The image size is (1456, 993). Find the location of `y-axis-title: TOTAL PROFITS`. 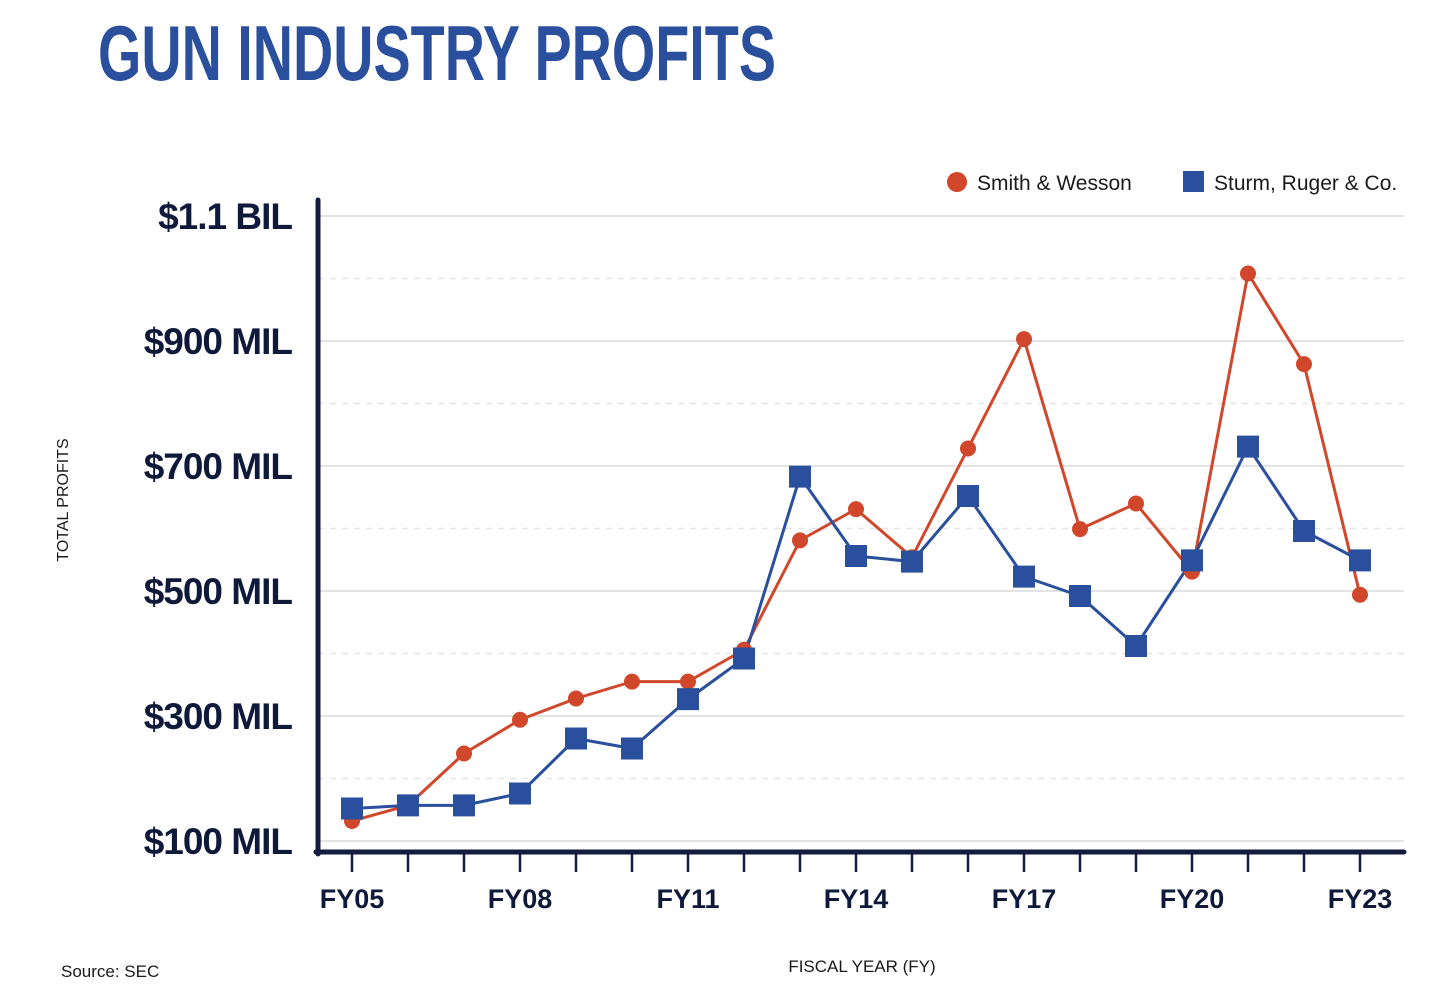

y-axis-title: TOTAL PROFITS is located at coordinates (63, 499).